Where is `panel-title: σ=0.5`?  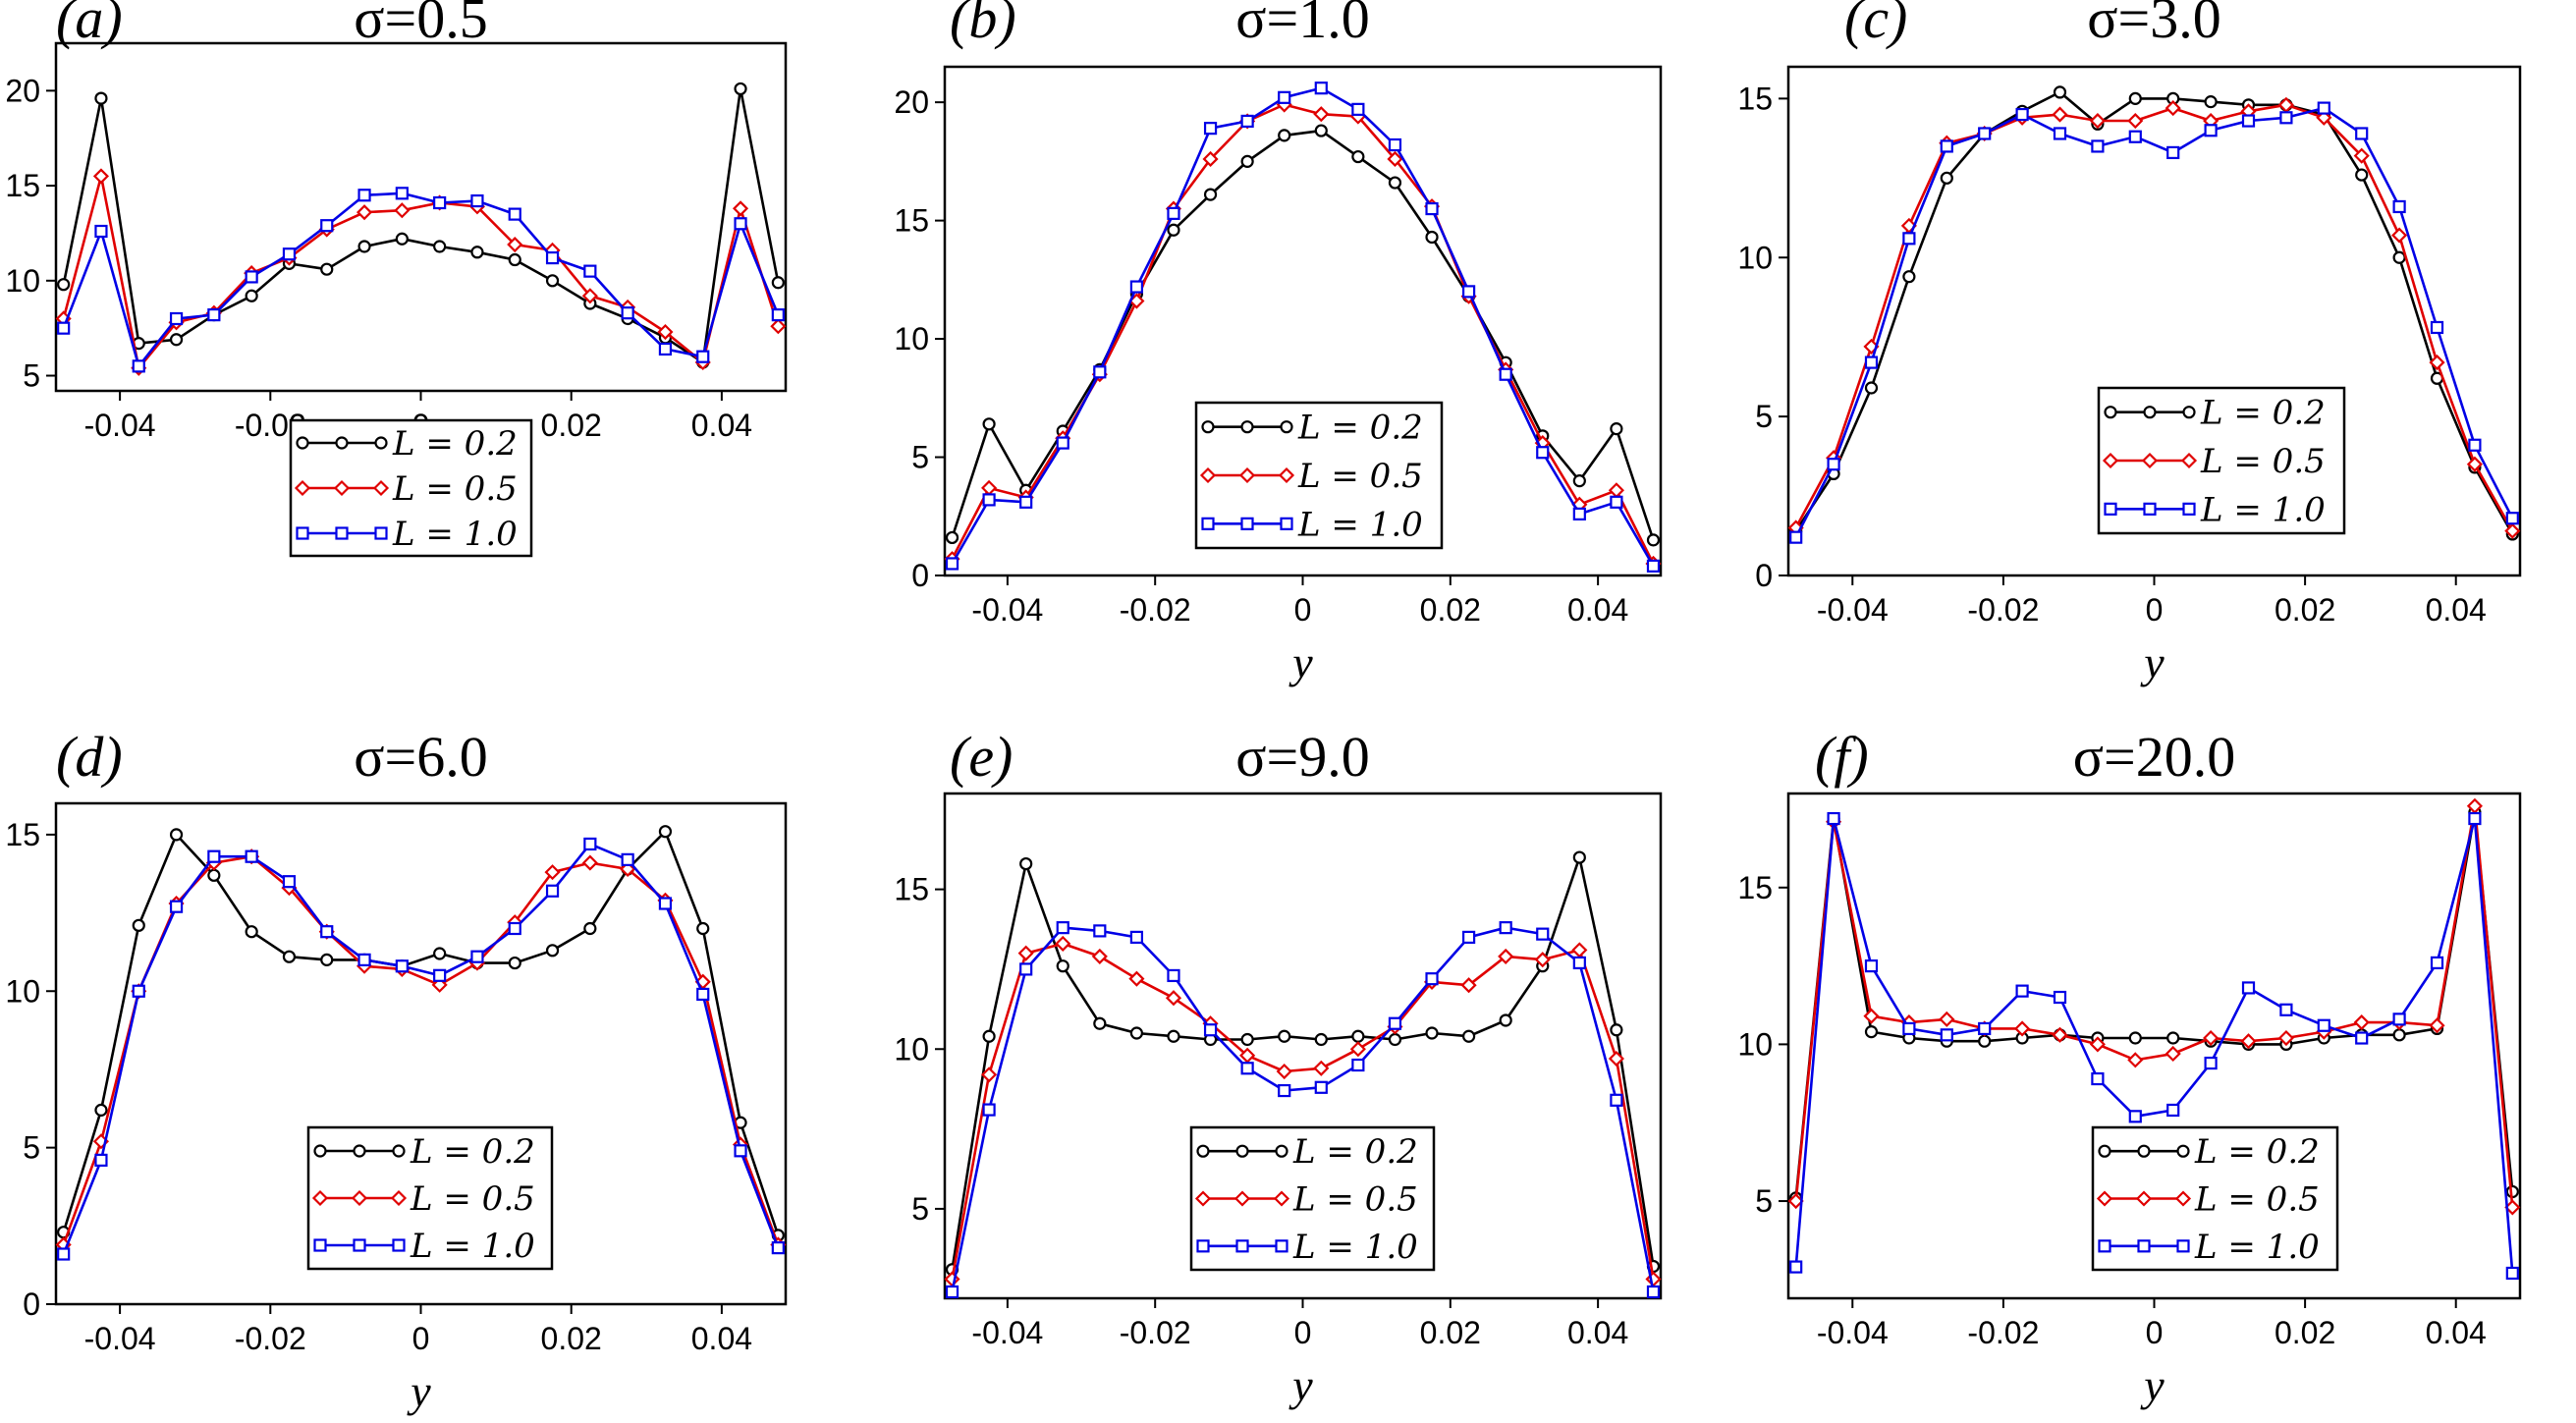 panel-title: σ=0.5 is located at coordinates (420, 25).